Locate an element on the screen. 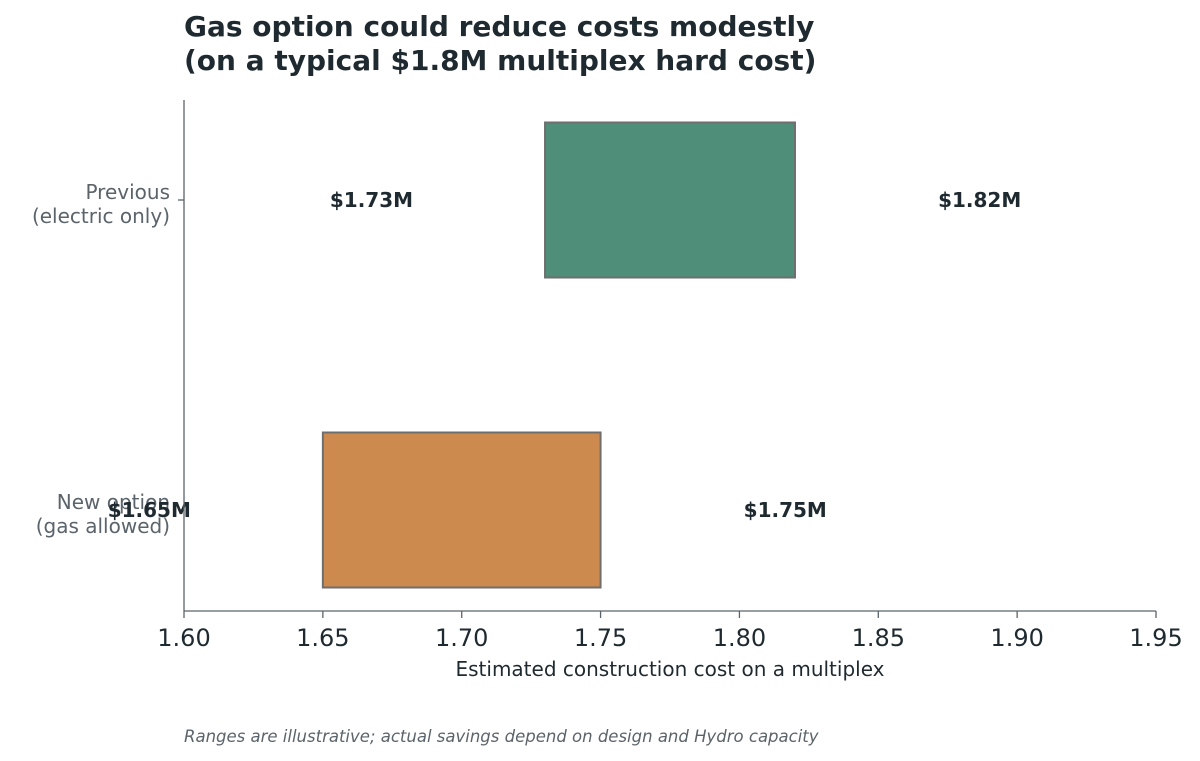 The width and height of the screenshot is (1200, 761). chart-title-line-1: Gas option could reduce costs modestly is located at coordinates (499, 26).